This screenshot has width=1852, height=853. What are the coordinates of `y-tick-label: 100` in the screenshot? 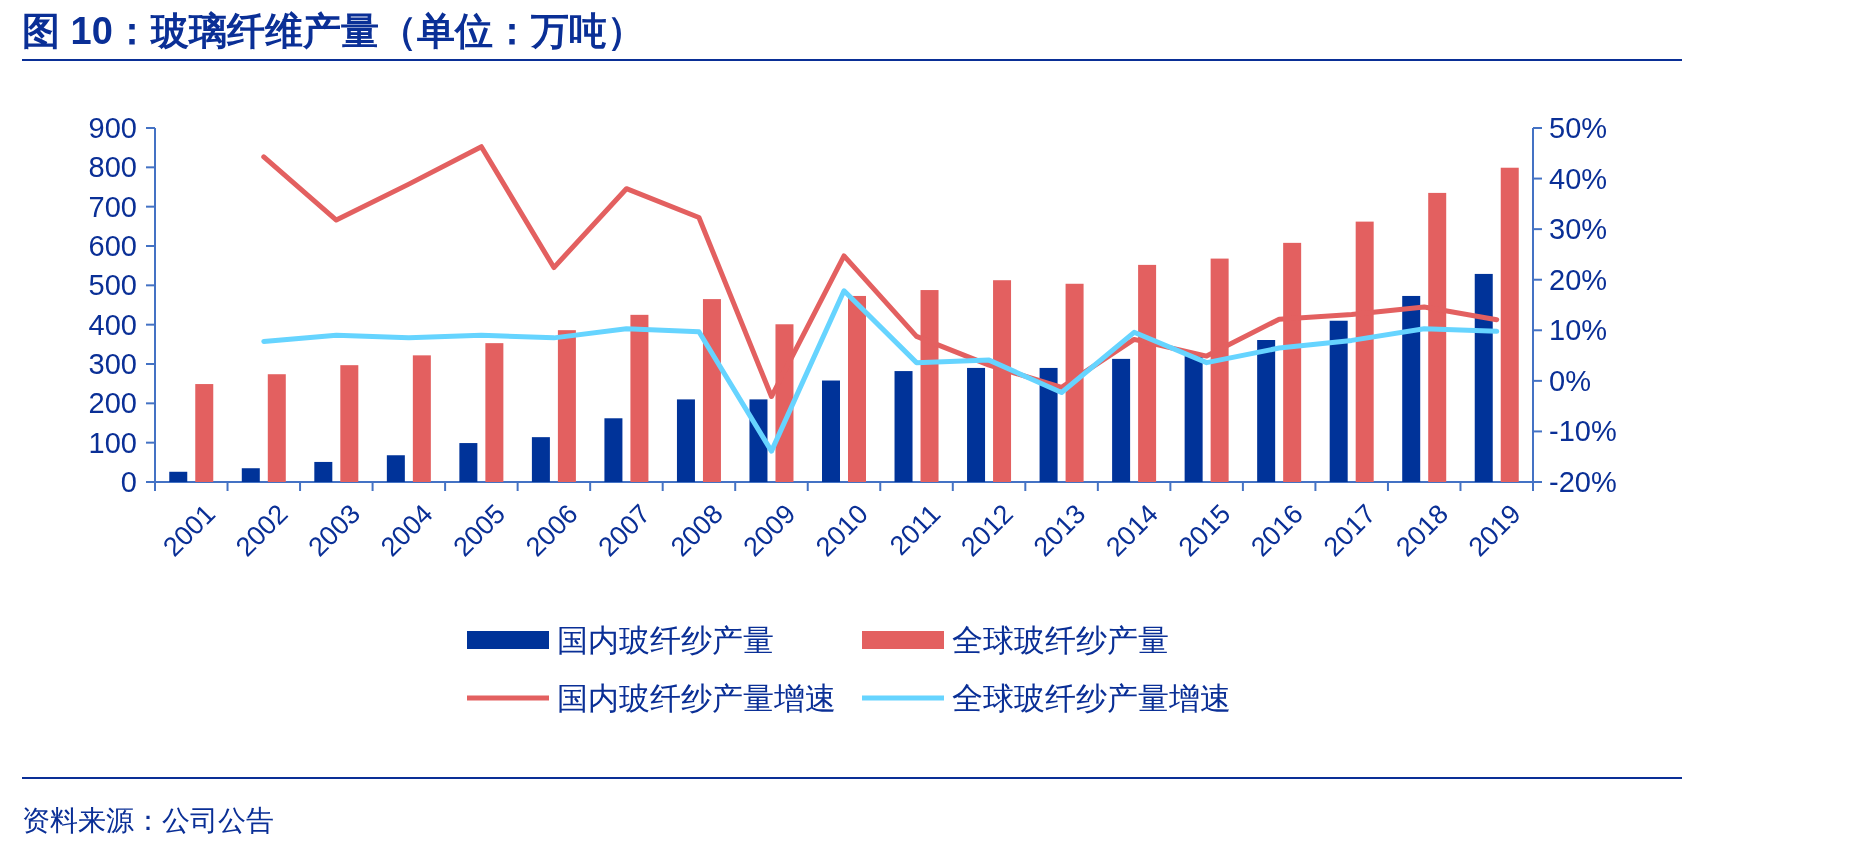 It's located at (112, 442).